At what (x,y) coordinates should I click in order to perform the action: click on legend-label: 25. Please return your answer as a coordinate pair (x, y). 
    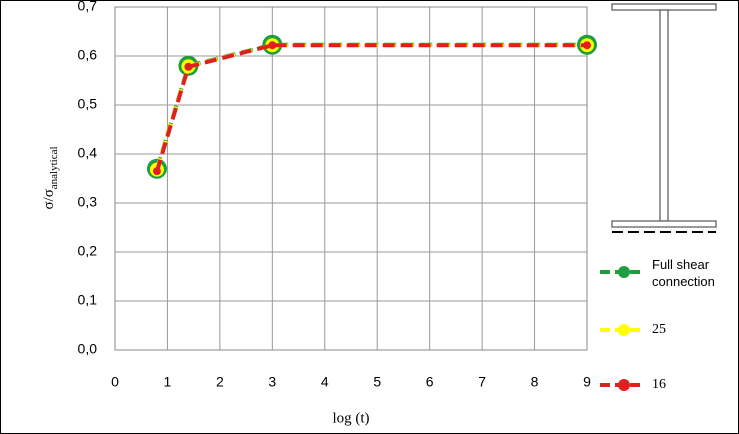
    Looking at the image, I should click on (659, 329).